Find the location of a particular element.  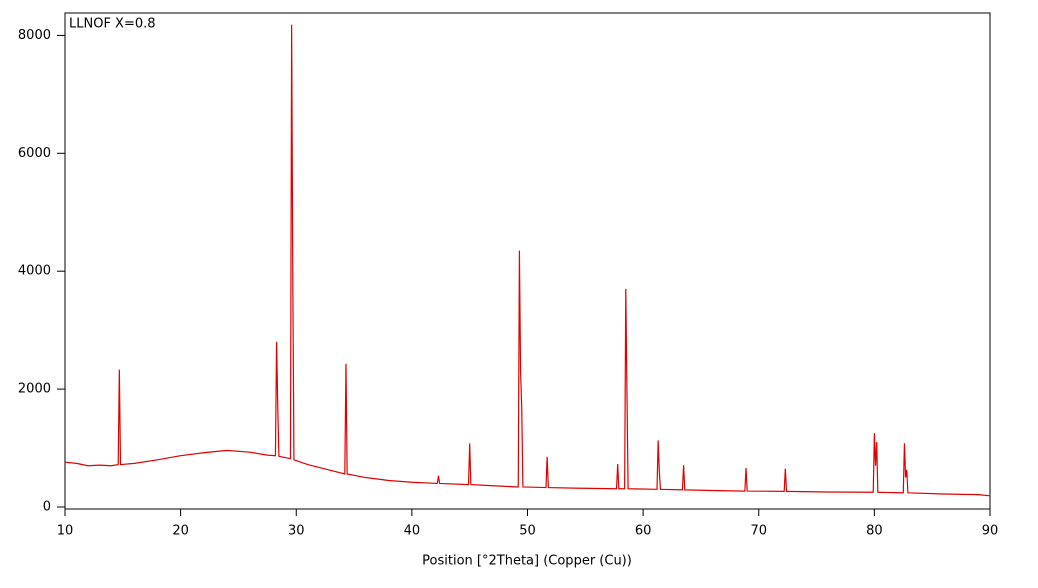

x-tick-label: 20 is located at coordinates (180, 531).